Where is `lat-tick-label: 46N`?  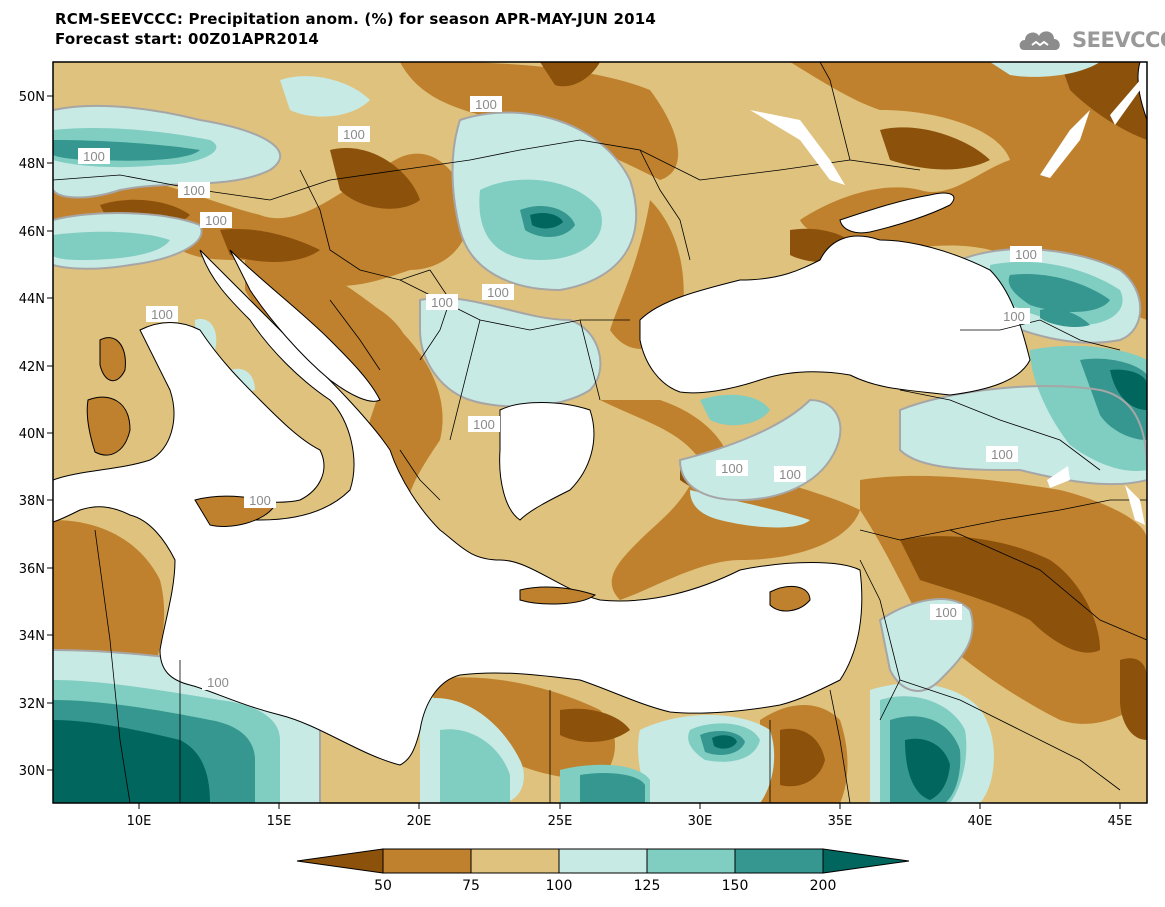 lat-tick-label: 46N is located at coordinates (32, 232).